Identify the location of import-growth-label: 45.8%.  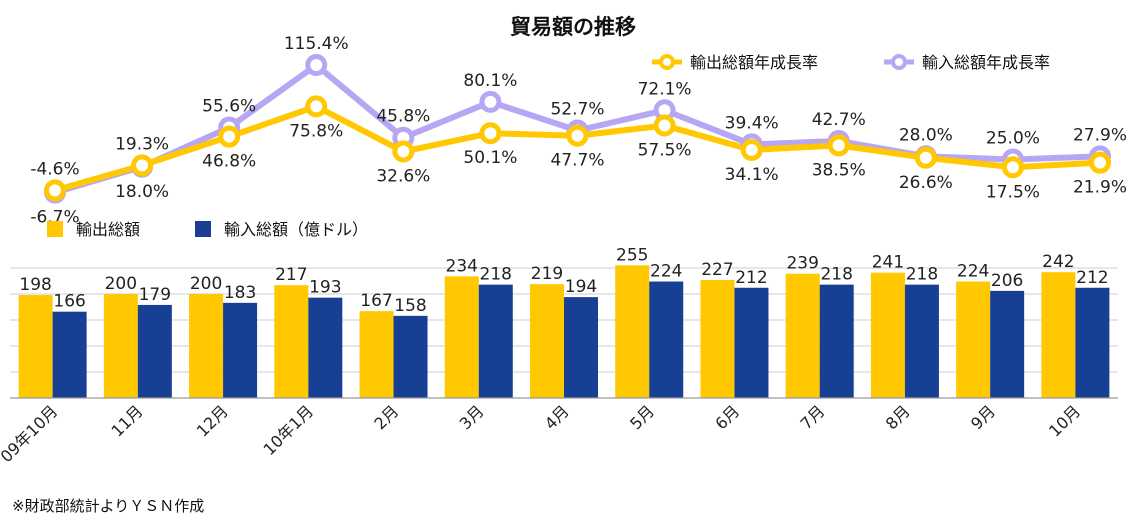
(403, 117).